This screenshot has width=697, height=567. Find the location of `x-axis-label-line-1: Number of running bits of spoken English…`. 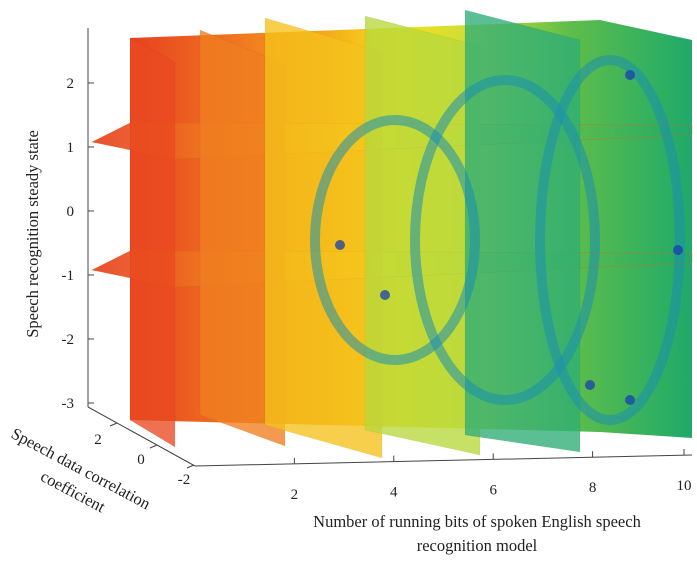

x-axis-label-line-1: Number of running bits of spoken English… is located at coordinates (477, 521).